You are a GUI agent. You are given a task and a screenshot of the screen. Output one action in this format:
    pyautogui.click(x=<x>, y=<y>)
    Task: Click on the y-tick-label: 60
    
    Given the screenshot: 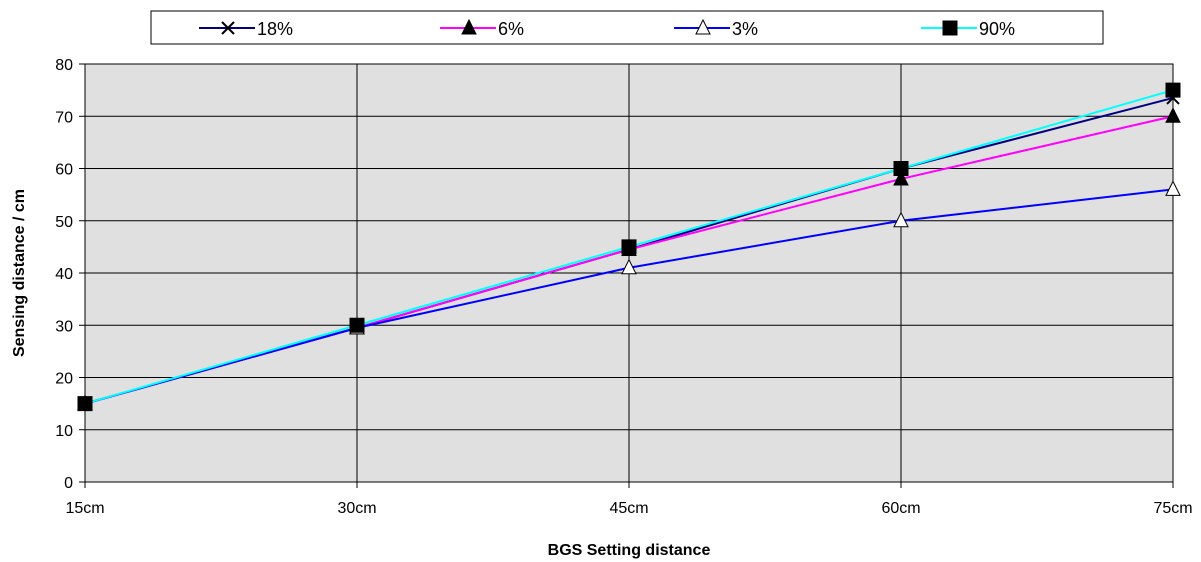 What is the action you would take?
    pyautogui.click(x=64, y=170)
    